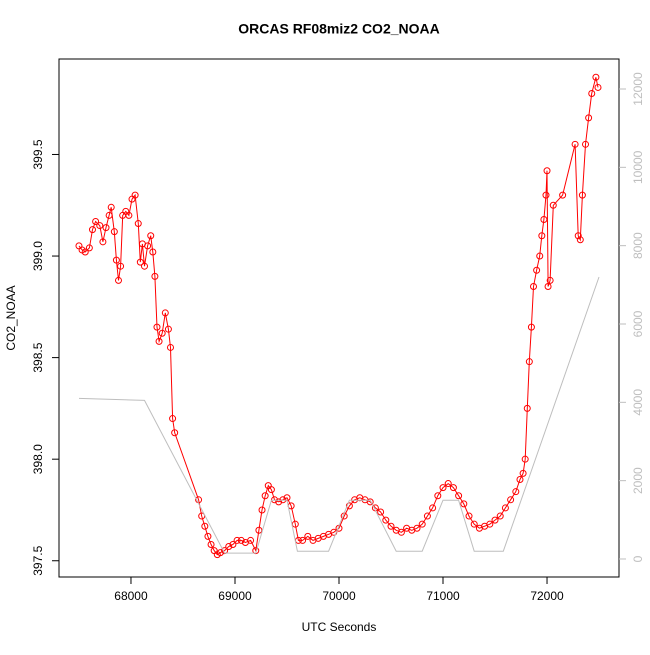  I want to click on y-tick-label: 399.5, so click(38, 154).